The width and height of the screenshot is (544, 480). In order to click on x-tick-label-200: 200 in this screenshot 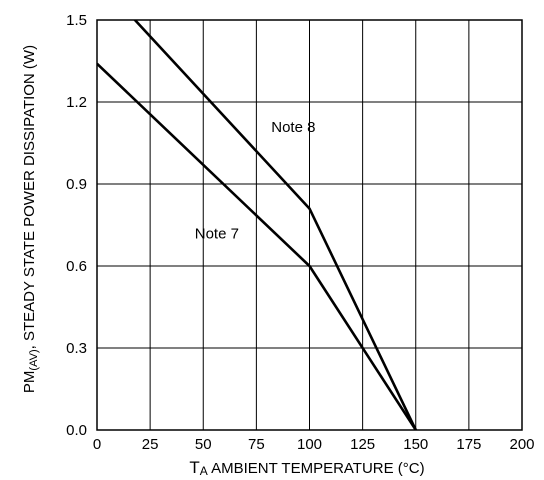, I will do `click(521, 444)`.